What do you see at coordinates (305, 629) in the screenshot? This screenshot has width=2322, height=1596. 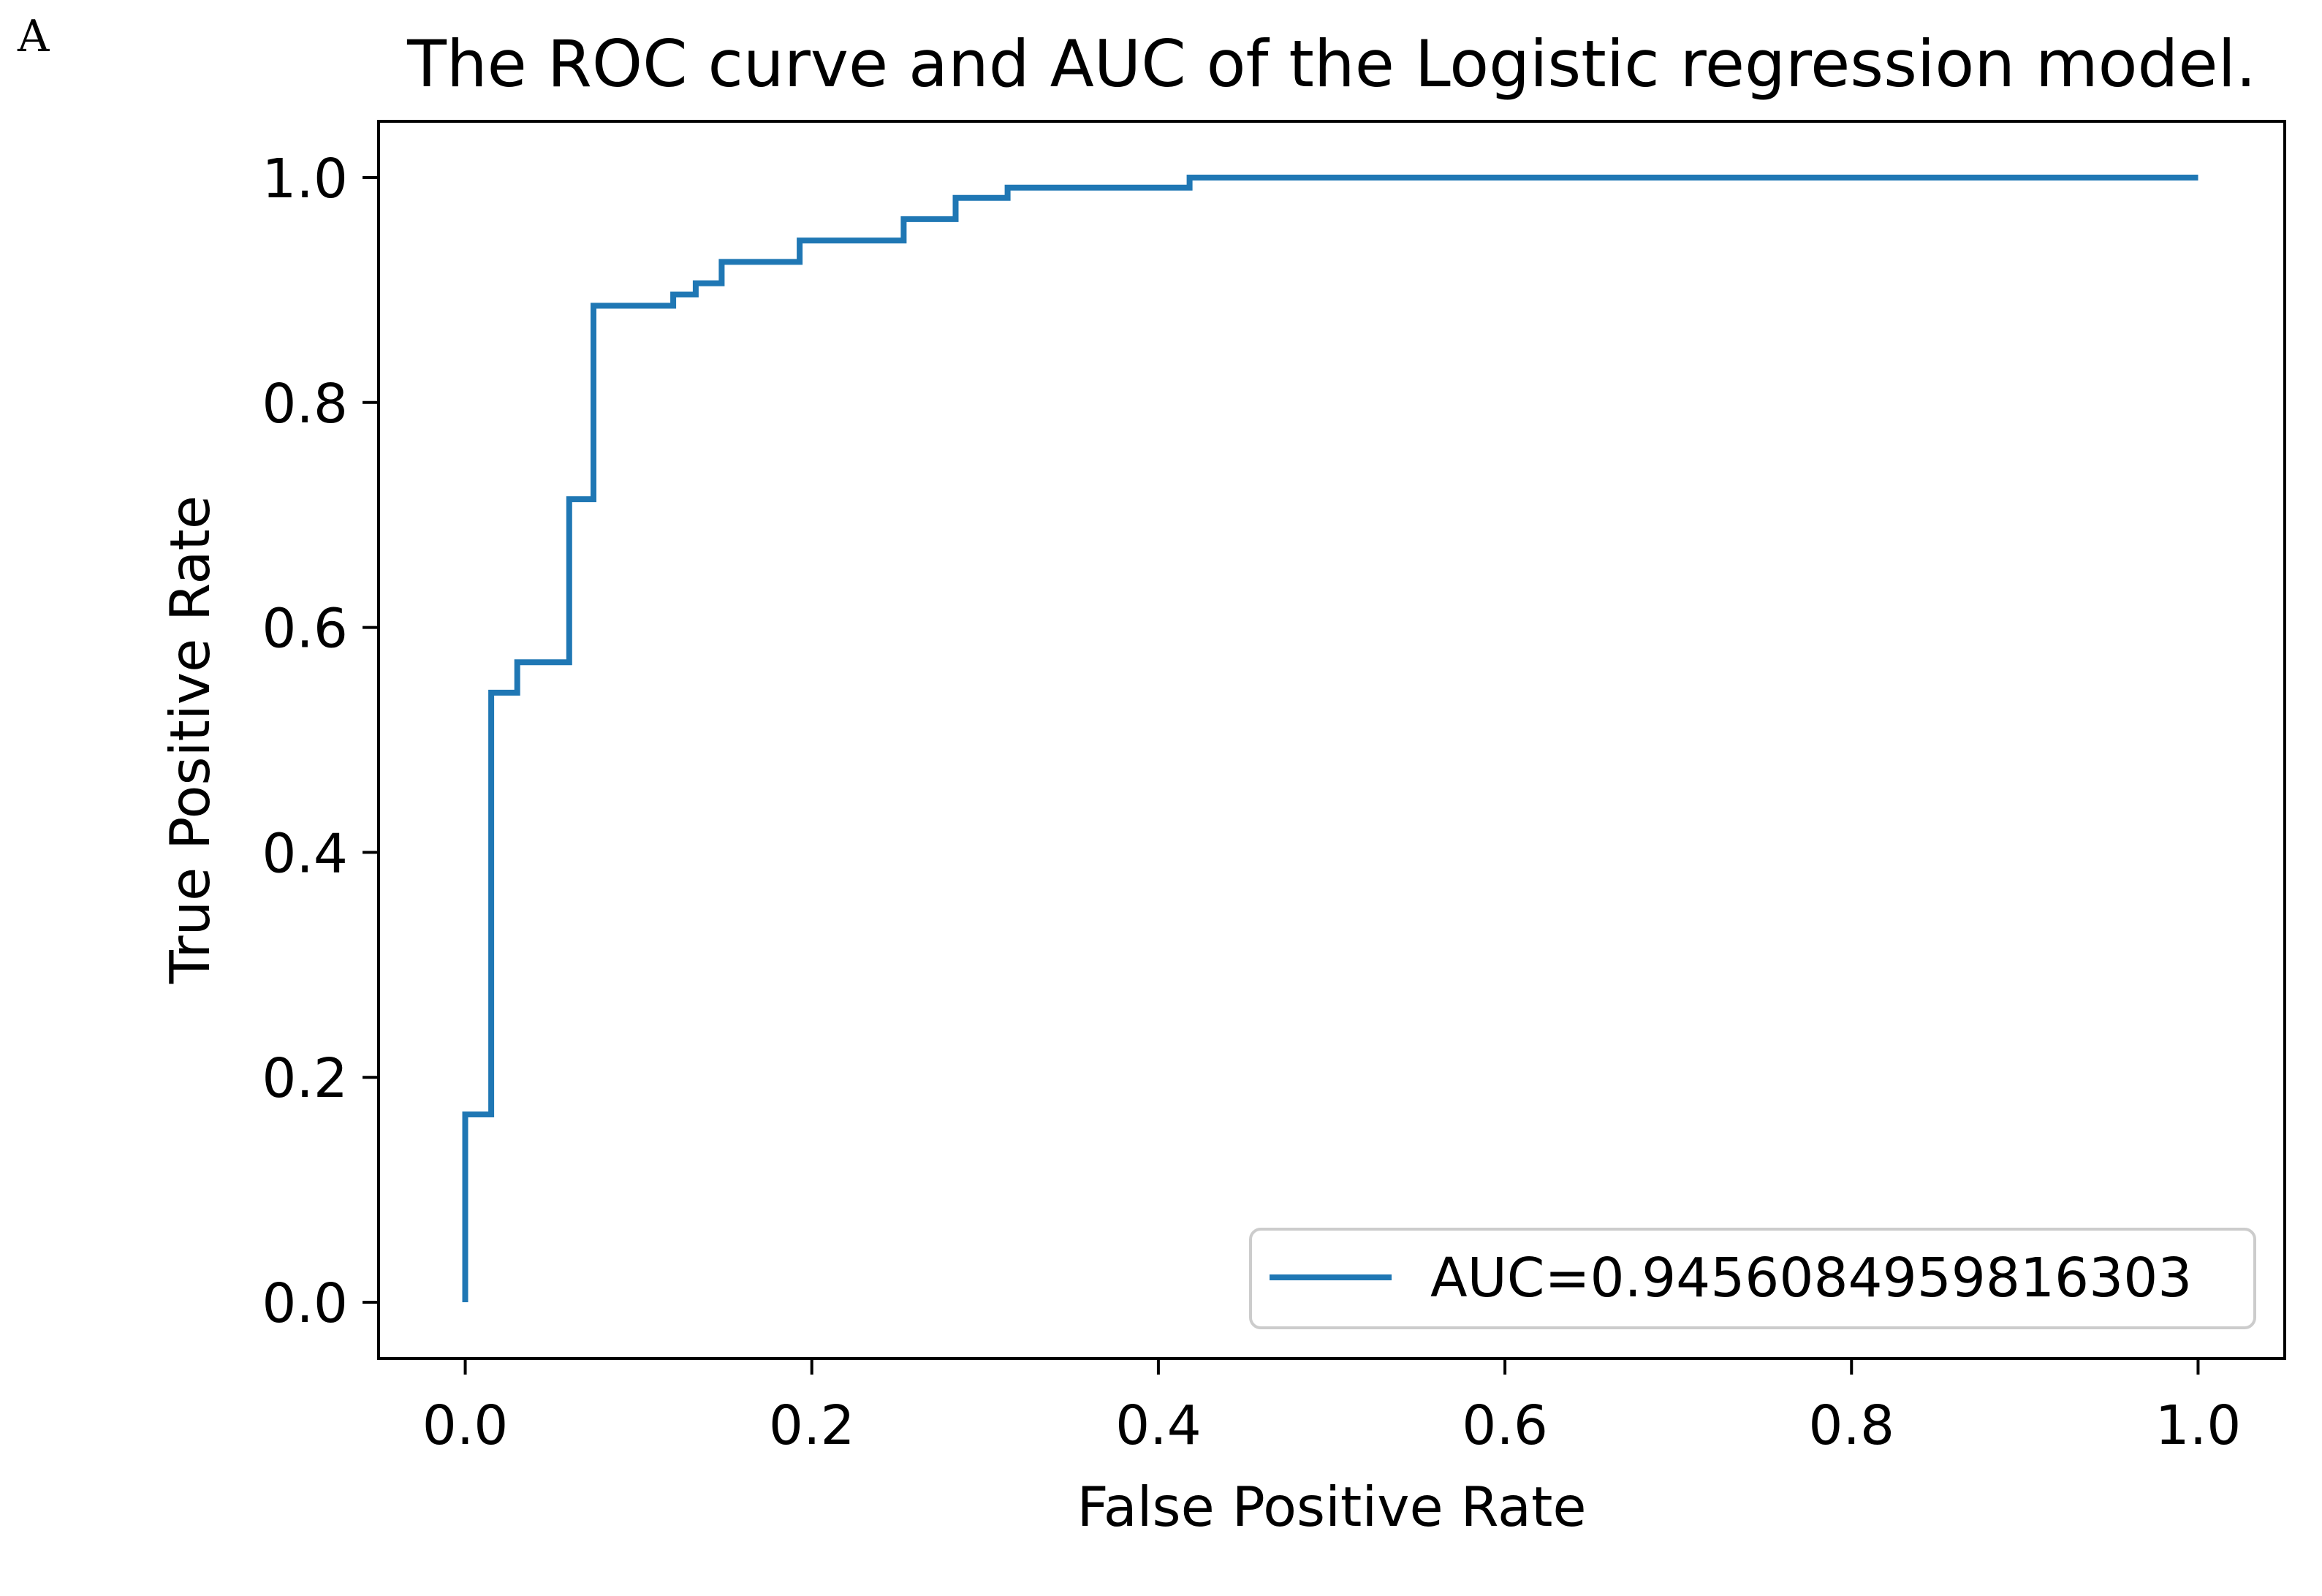 I see `y-tick-label: 0.6` at bounding box center [305, 629].